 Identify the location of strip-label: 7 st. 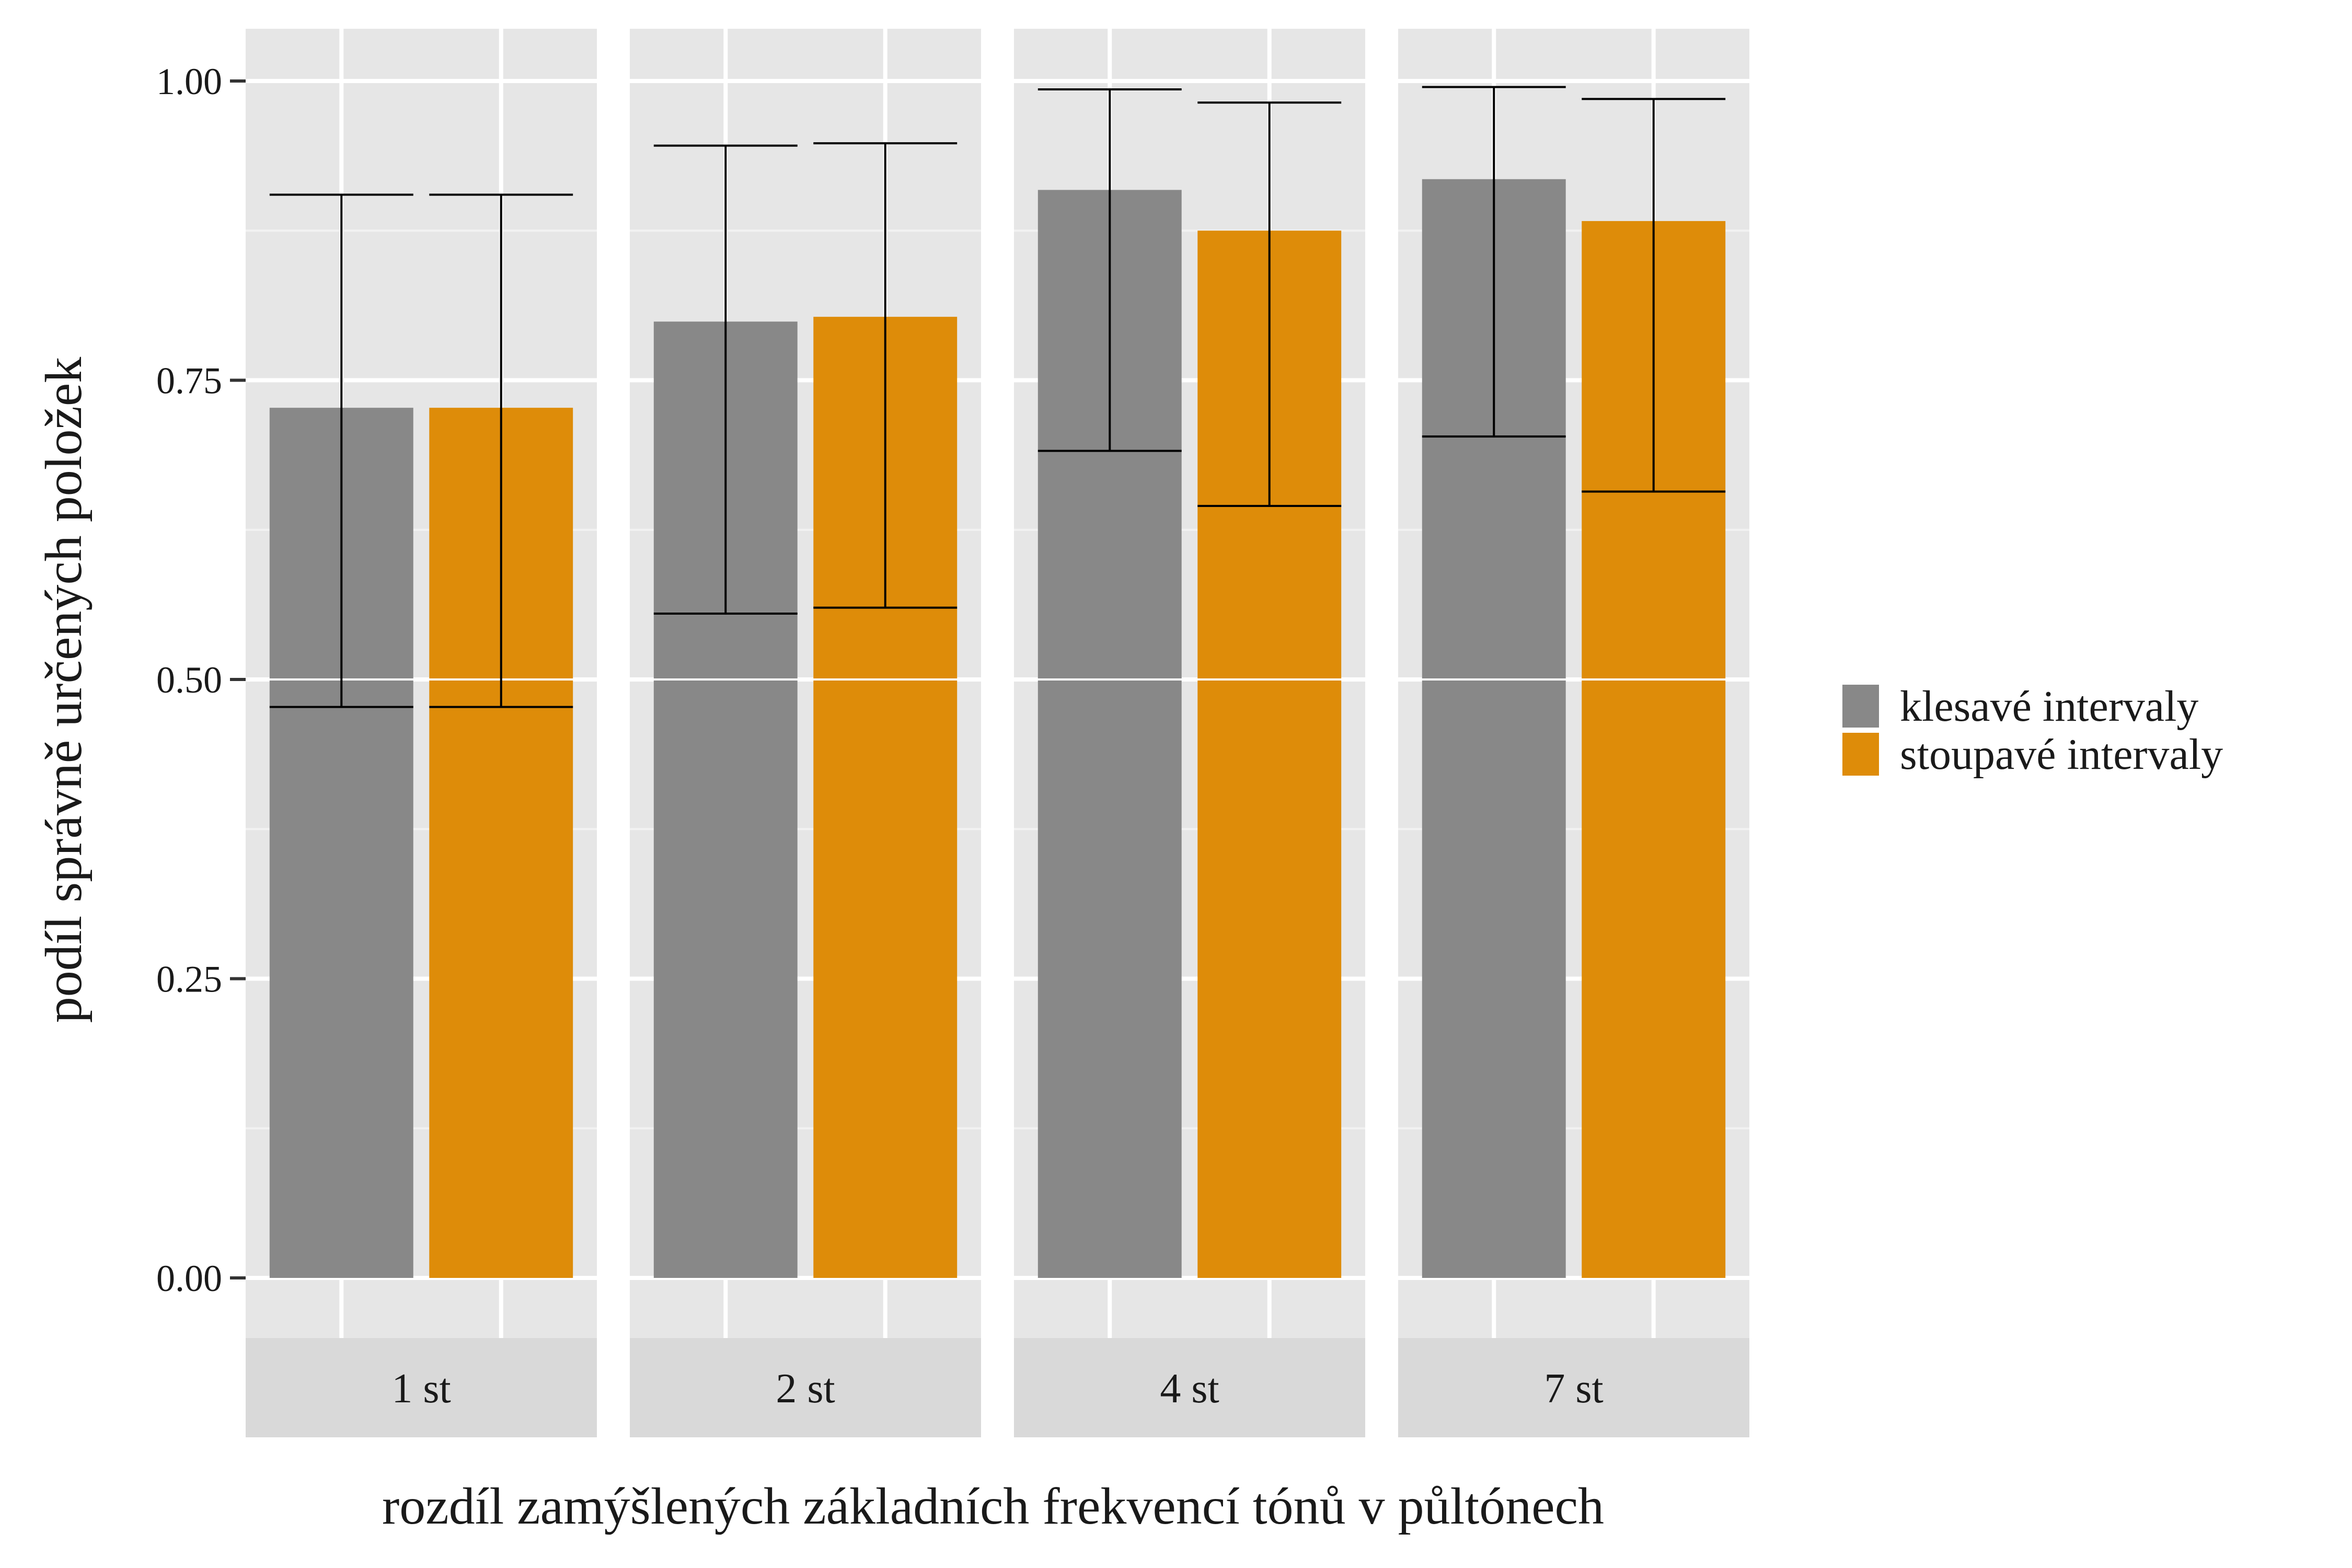
(1573, 1389).